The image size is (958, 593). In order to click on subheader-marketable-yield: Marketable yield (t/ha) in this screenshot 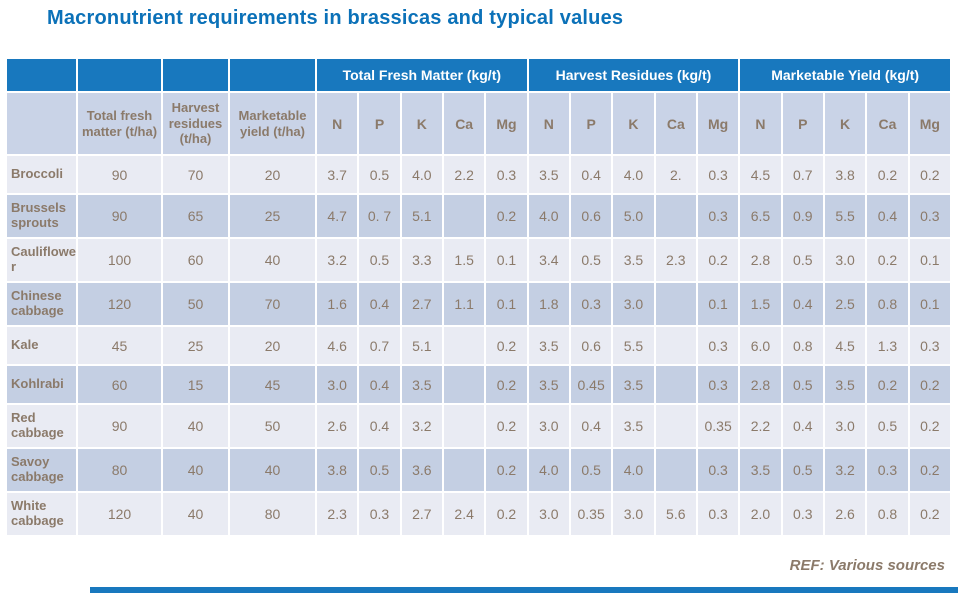, I will do `click(272, 123)`.